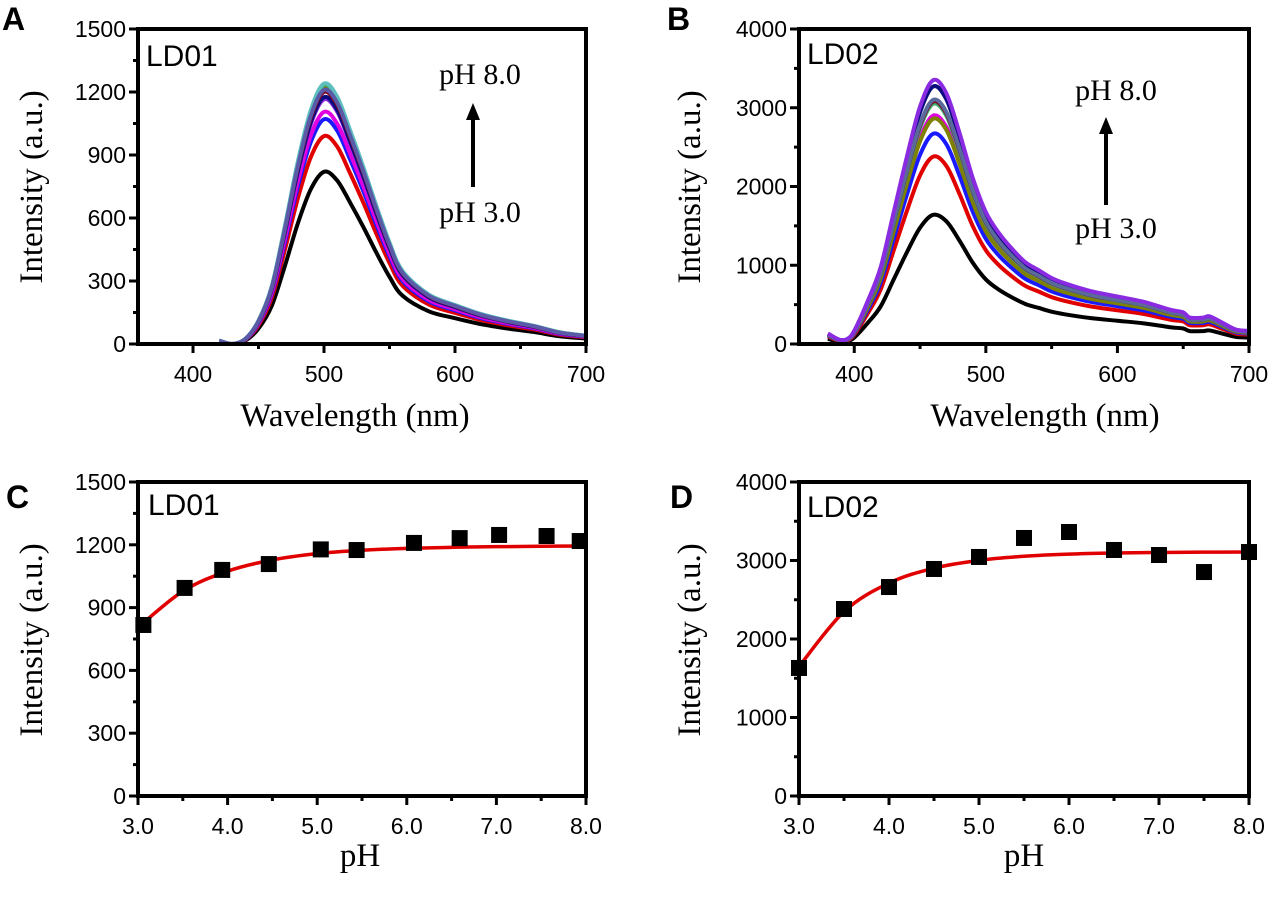 This screenshot has width=1273, height=899. I want to click on x-axis-title-a: Wavelength (nm), so click(354, 416).